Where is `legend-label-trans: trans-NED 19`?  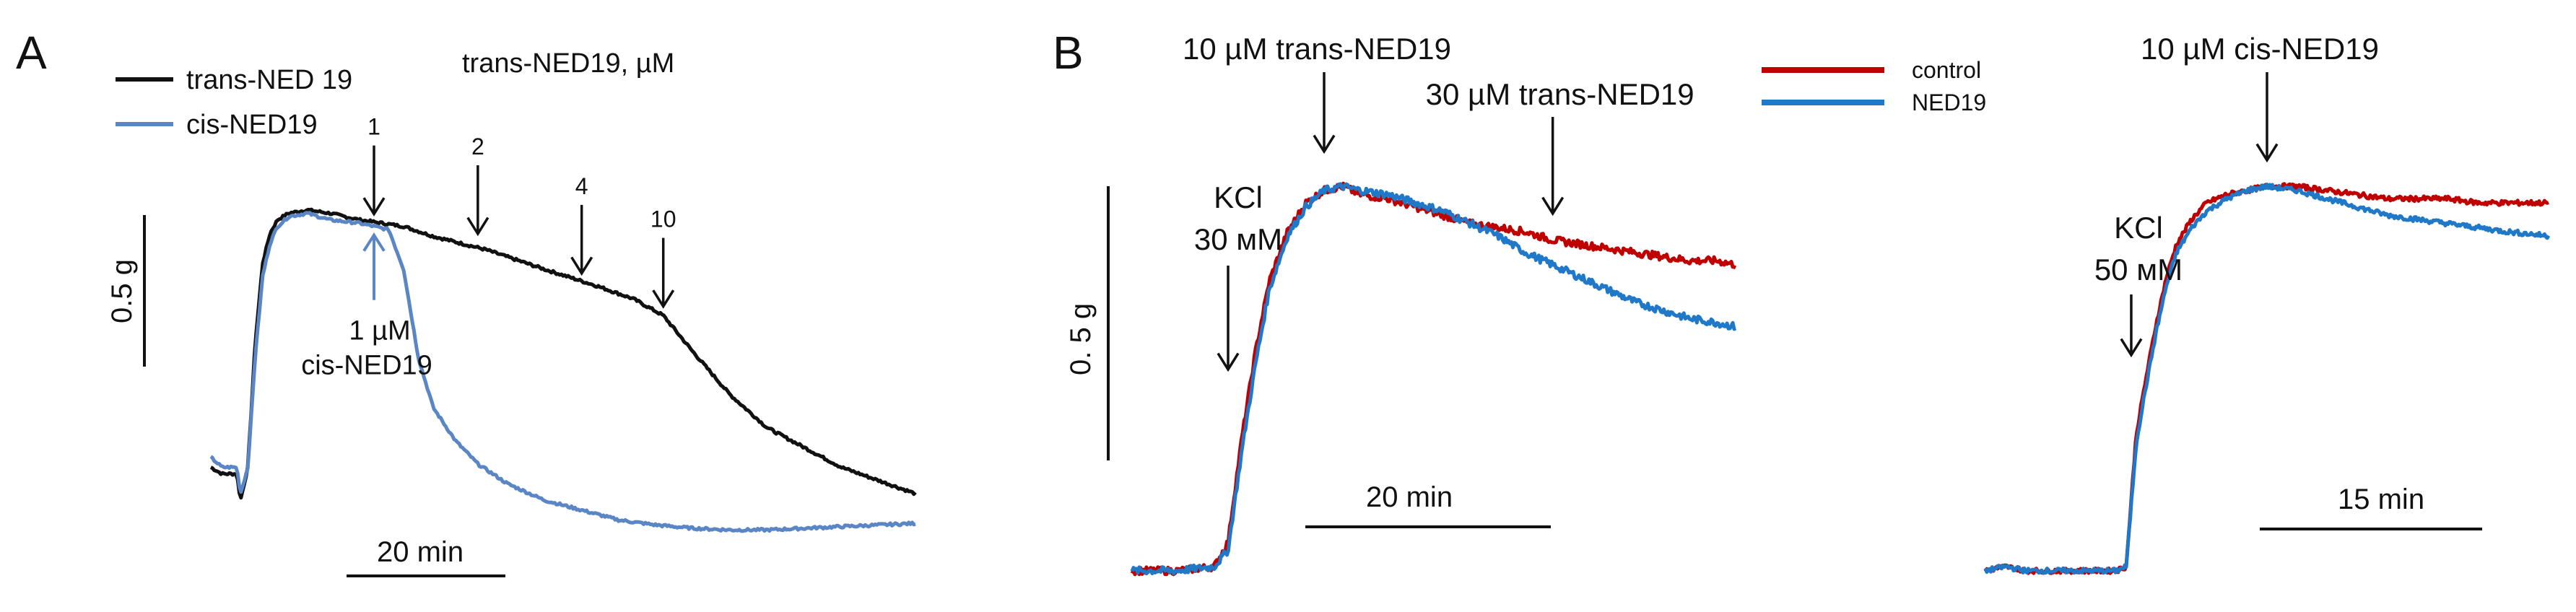
legend-label-trans: trans-NED 19 is located at coordinates (269, 80).